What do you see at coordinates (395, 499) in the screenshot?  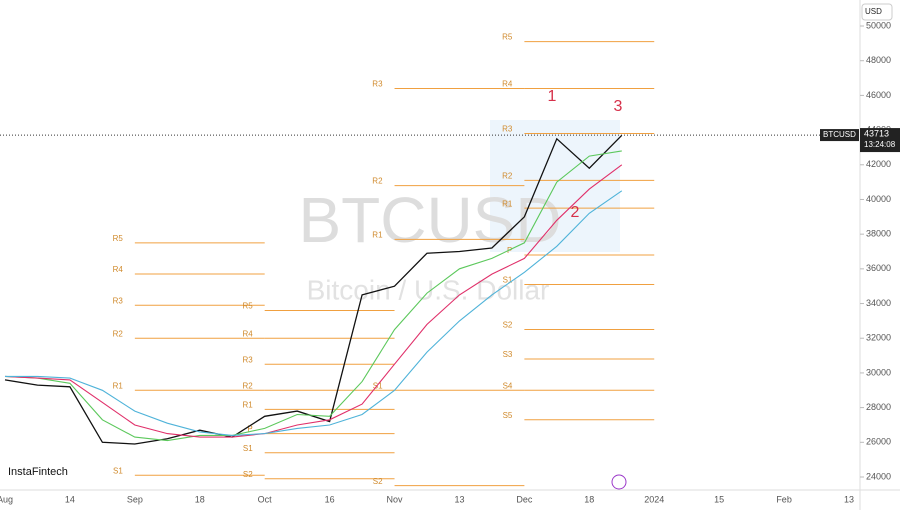 I see `x-tick-label: Nov` at bounding box center [395, 499].